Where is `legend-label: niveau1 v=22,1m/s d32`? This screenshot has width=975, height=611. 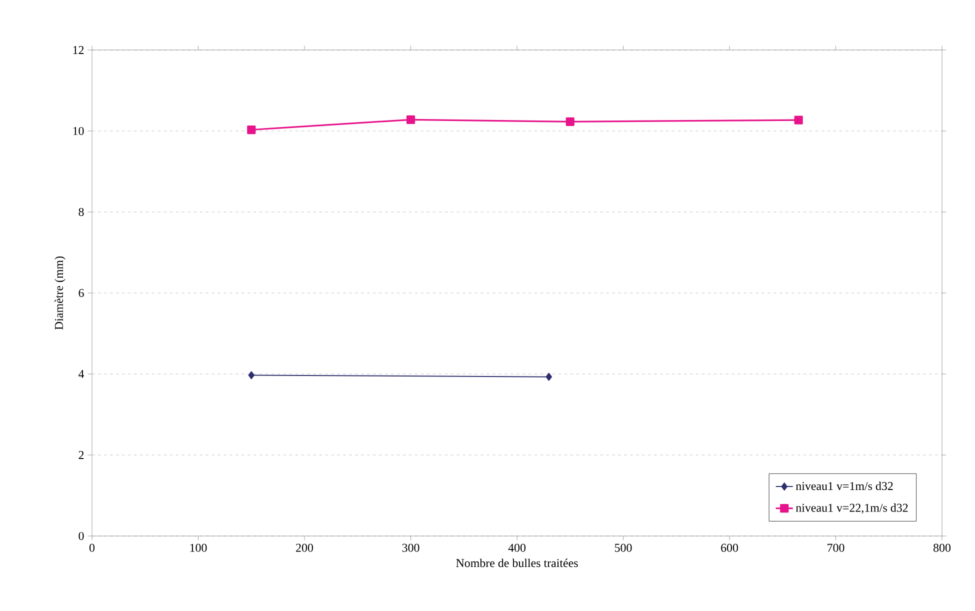
legend-label: niveau1 v=22,1m/s d32 is located at coordinates (852, 508).